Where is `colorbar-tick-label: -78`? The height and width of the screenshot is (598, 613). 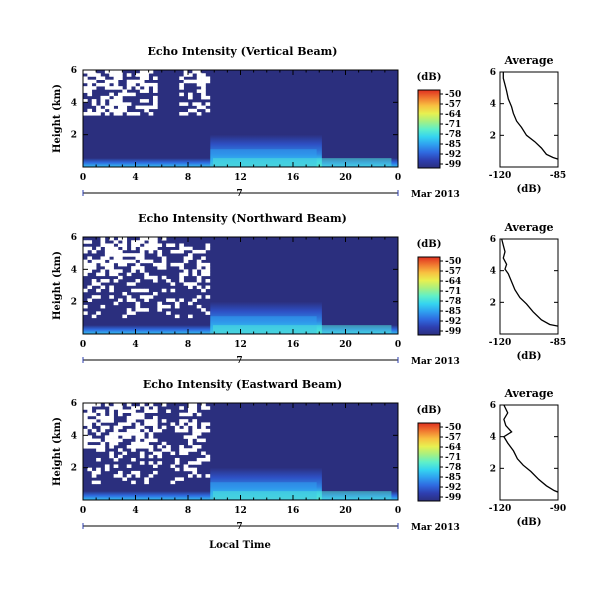
colorbar-tick-label: -78 is located at coordinates (453, 135).